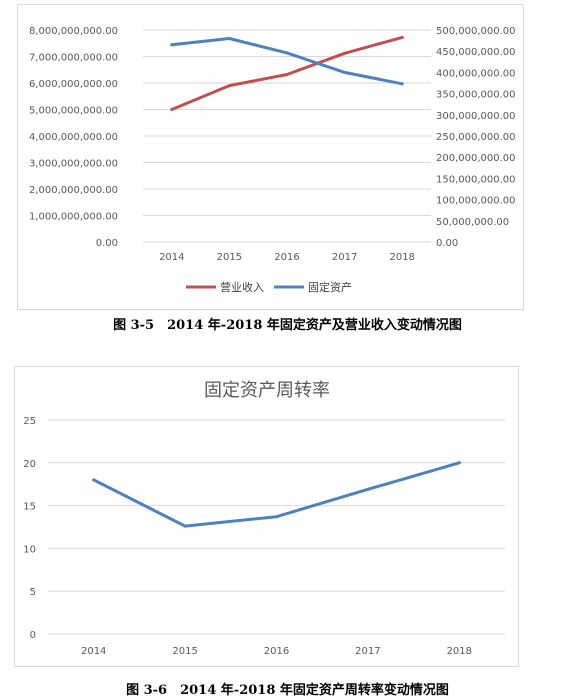 This screenshot has width=575, height=700. What do you see at coordinates (476, 73) in the screenshot?
I see `y-right-tick-label: 400,000,000.00` at bounding box center [476, 73].